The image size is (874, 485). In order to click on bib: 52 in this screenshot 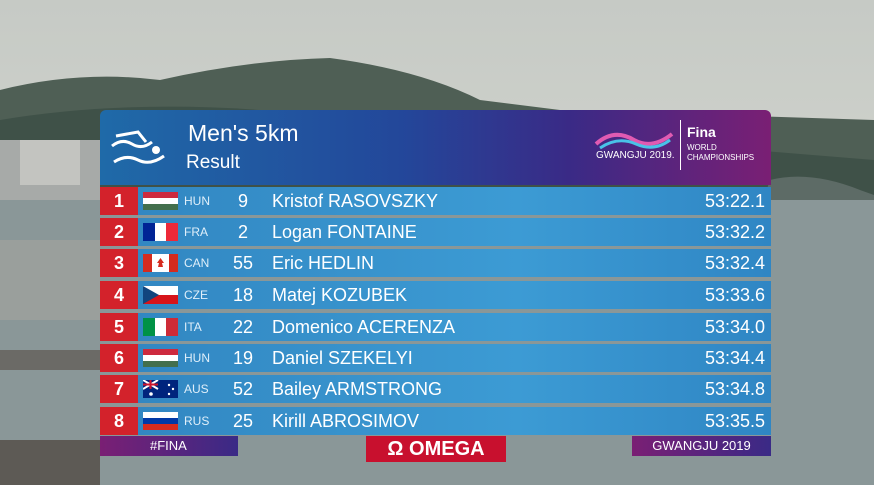, I will do `click(243, 389)`.